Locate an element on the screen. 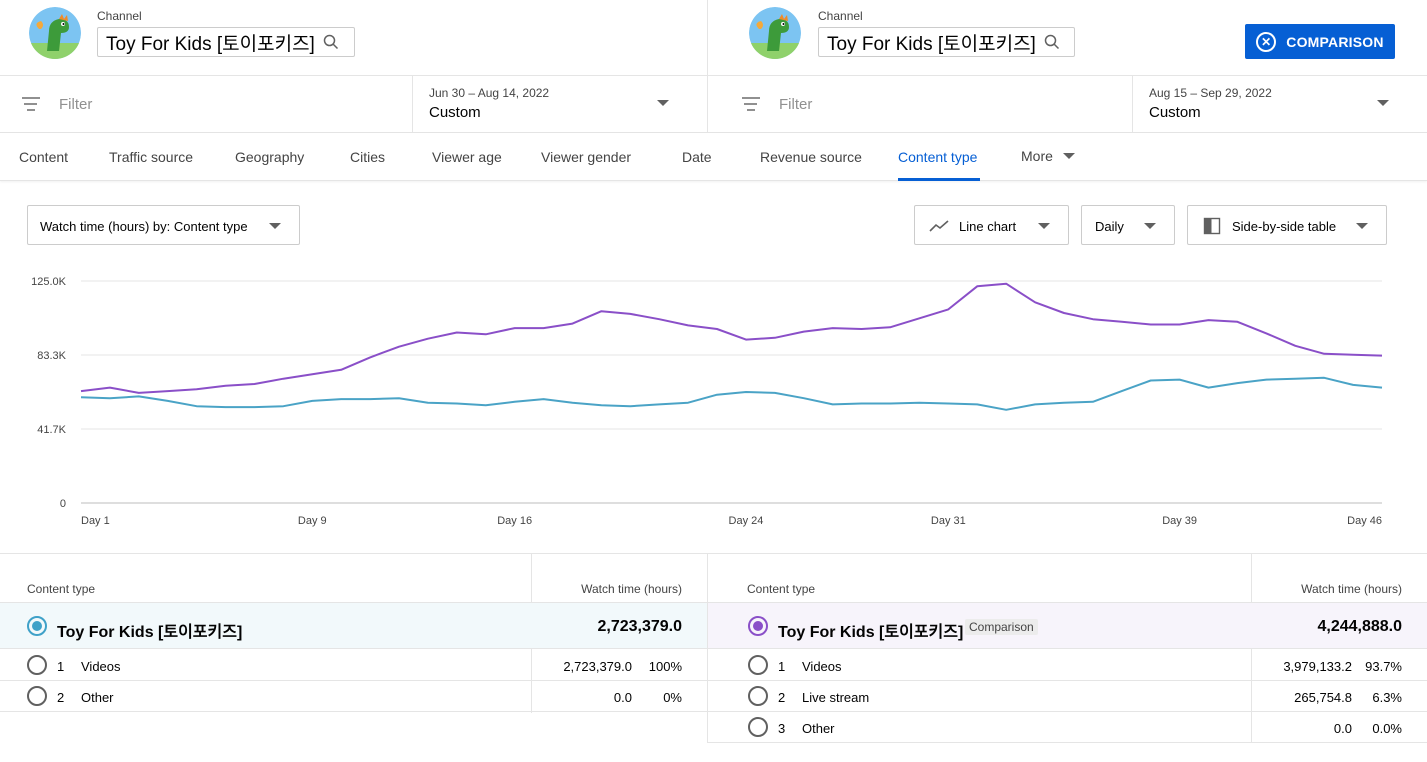  y-tick-label: 83.3K is located at coordinates (51, 356).